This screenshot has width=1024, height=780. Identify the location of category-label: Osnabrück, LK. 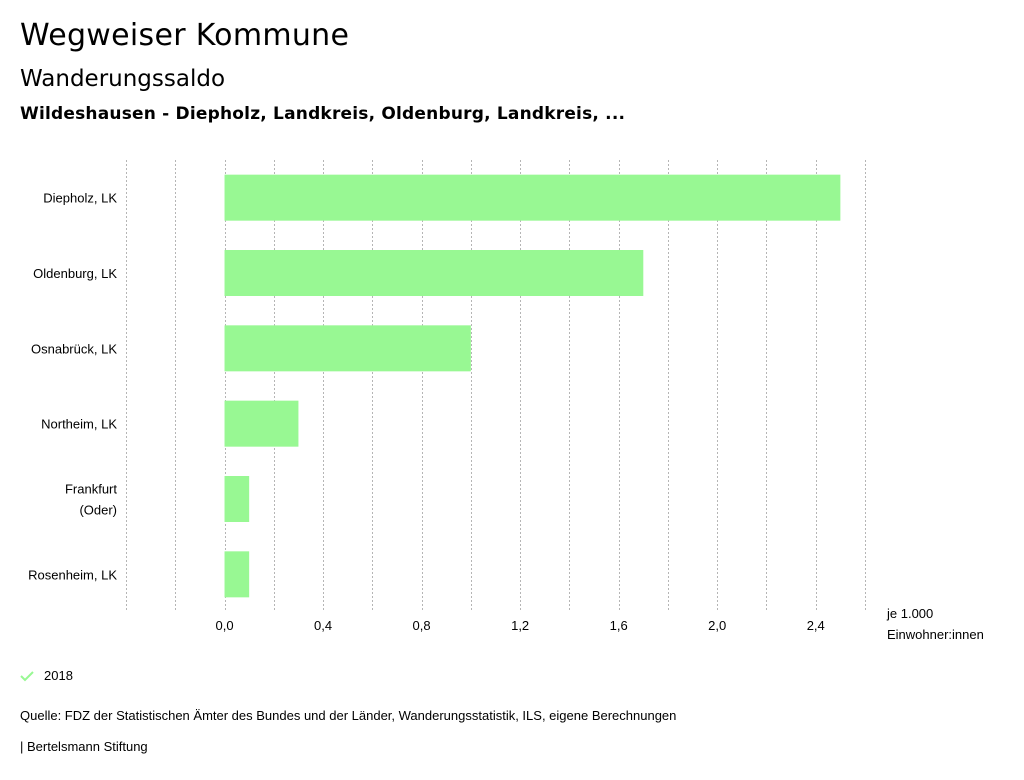
(74, 348).